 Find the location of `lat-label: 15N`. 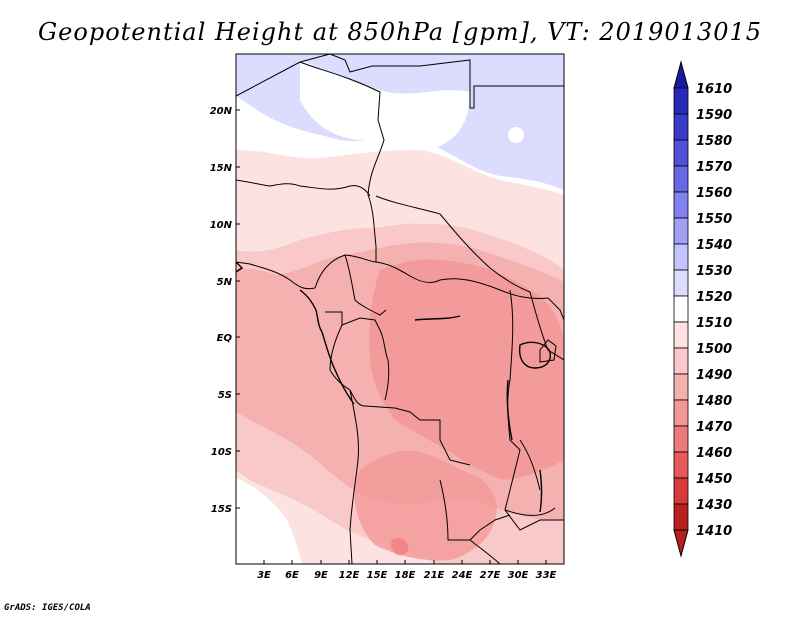

lat-label: 15N is located at coordinates (221, 168).